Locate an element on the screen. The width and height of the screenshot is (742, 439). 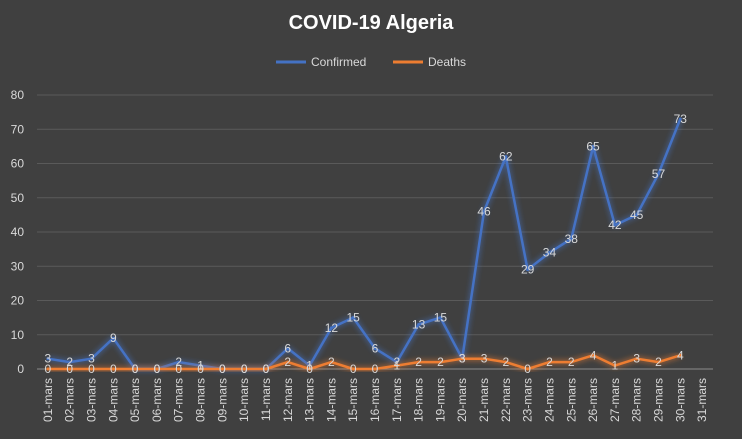
x-tick-label: 11-mars is located at coordinates (266, 399).